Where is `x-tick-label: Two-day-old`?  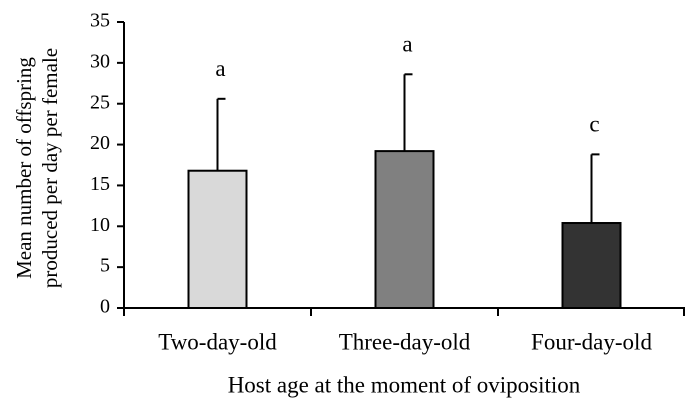 x-tick-label: Two-day-old is located at coordinates (217, 341).